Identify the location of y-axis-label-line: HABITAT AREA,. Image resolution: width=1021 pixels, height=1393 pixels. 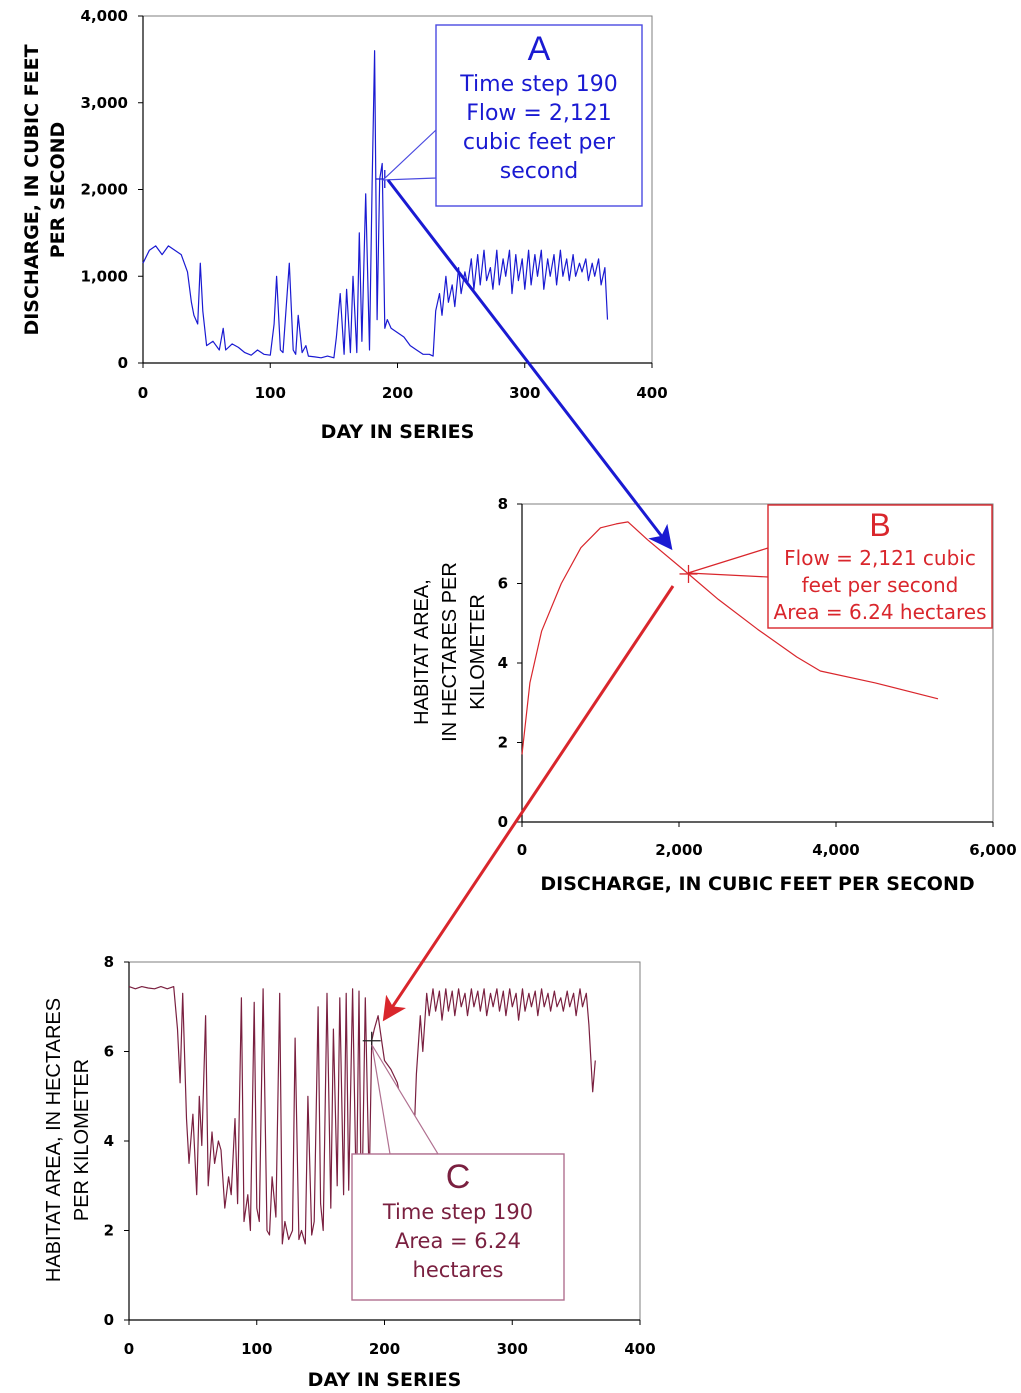
(422, 652).